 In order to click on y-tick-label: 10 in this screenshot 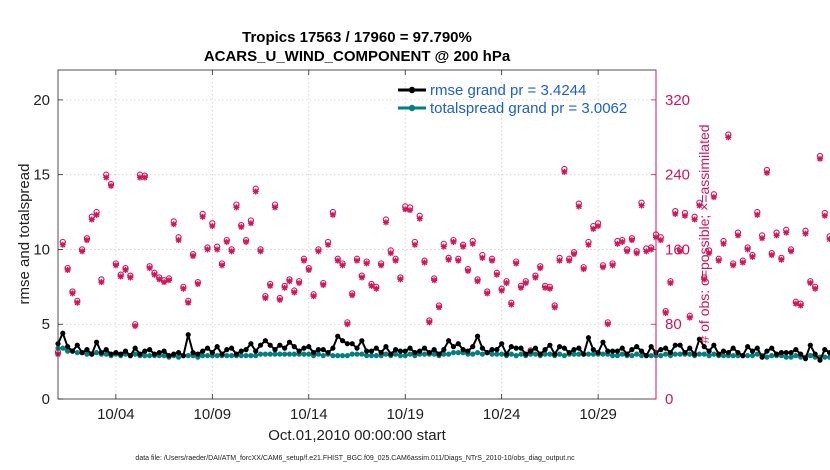, I will do `click(41, 249)`.